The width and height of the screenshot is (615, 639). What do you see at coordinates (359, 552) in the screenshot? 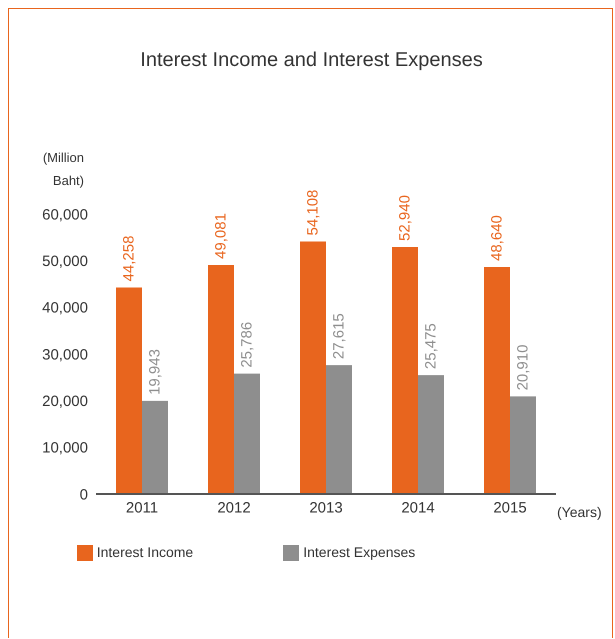
I see `legend-label: Interest Expenses` at bounding box center [359, 552].